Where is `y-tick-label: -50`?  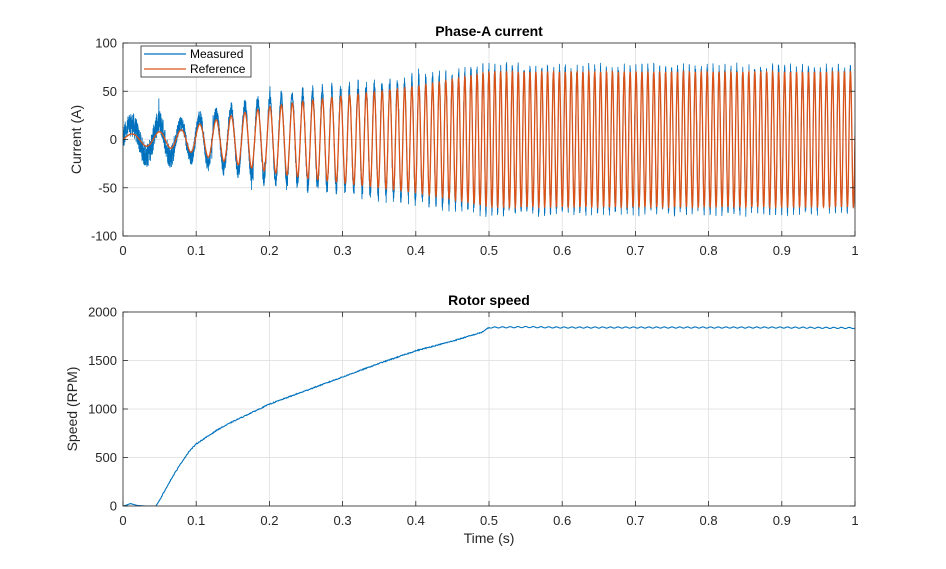
y-tick-label: -50 is located at coordinates (107, 187).